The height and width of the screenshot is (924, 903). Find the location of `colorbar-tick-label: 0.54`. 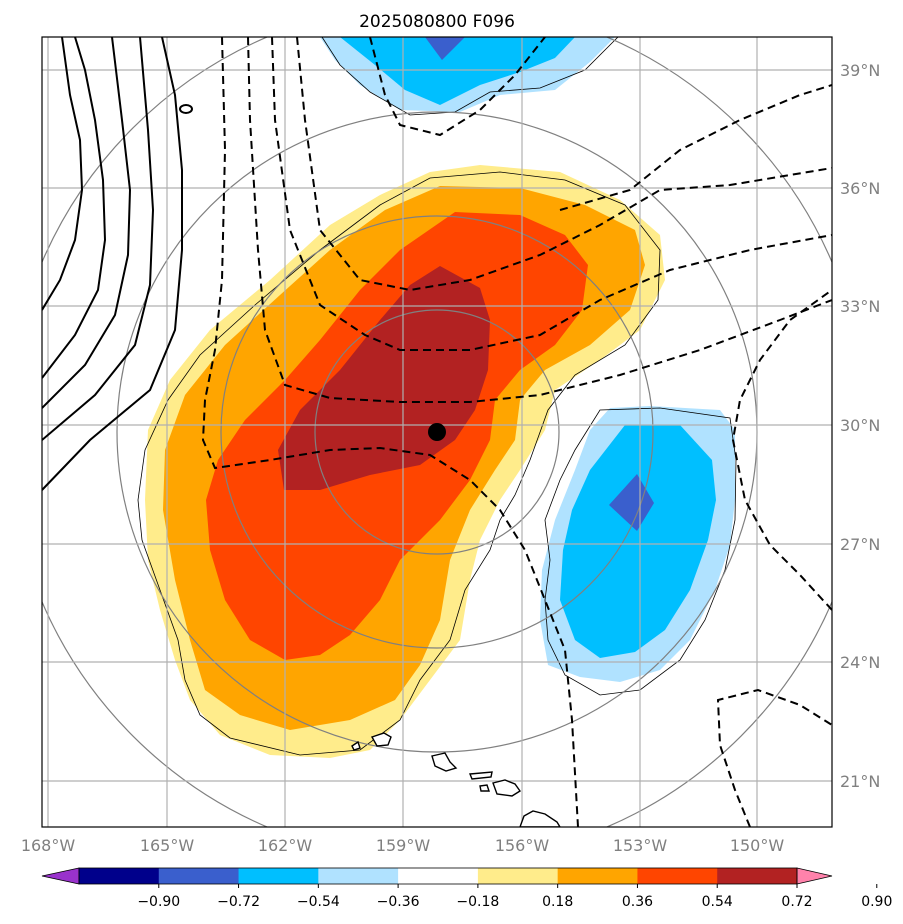

colorbar-tick-label: 0.54 is located at coordinates (717, 902).